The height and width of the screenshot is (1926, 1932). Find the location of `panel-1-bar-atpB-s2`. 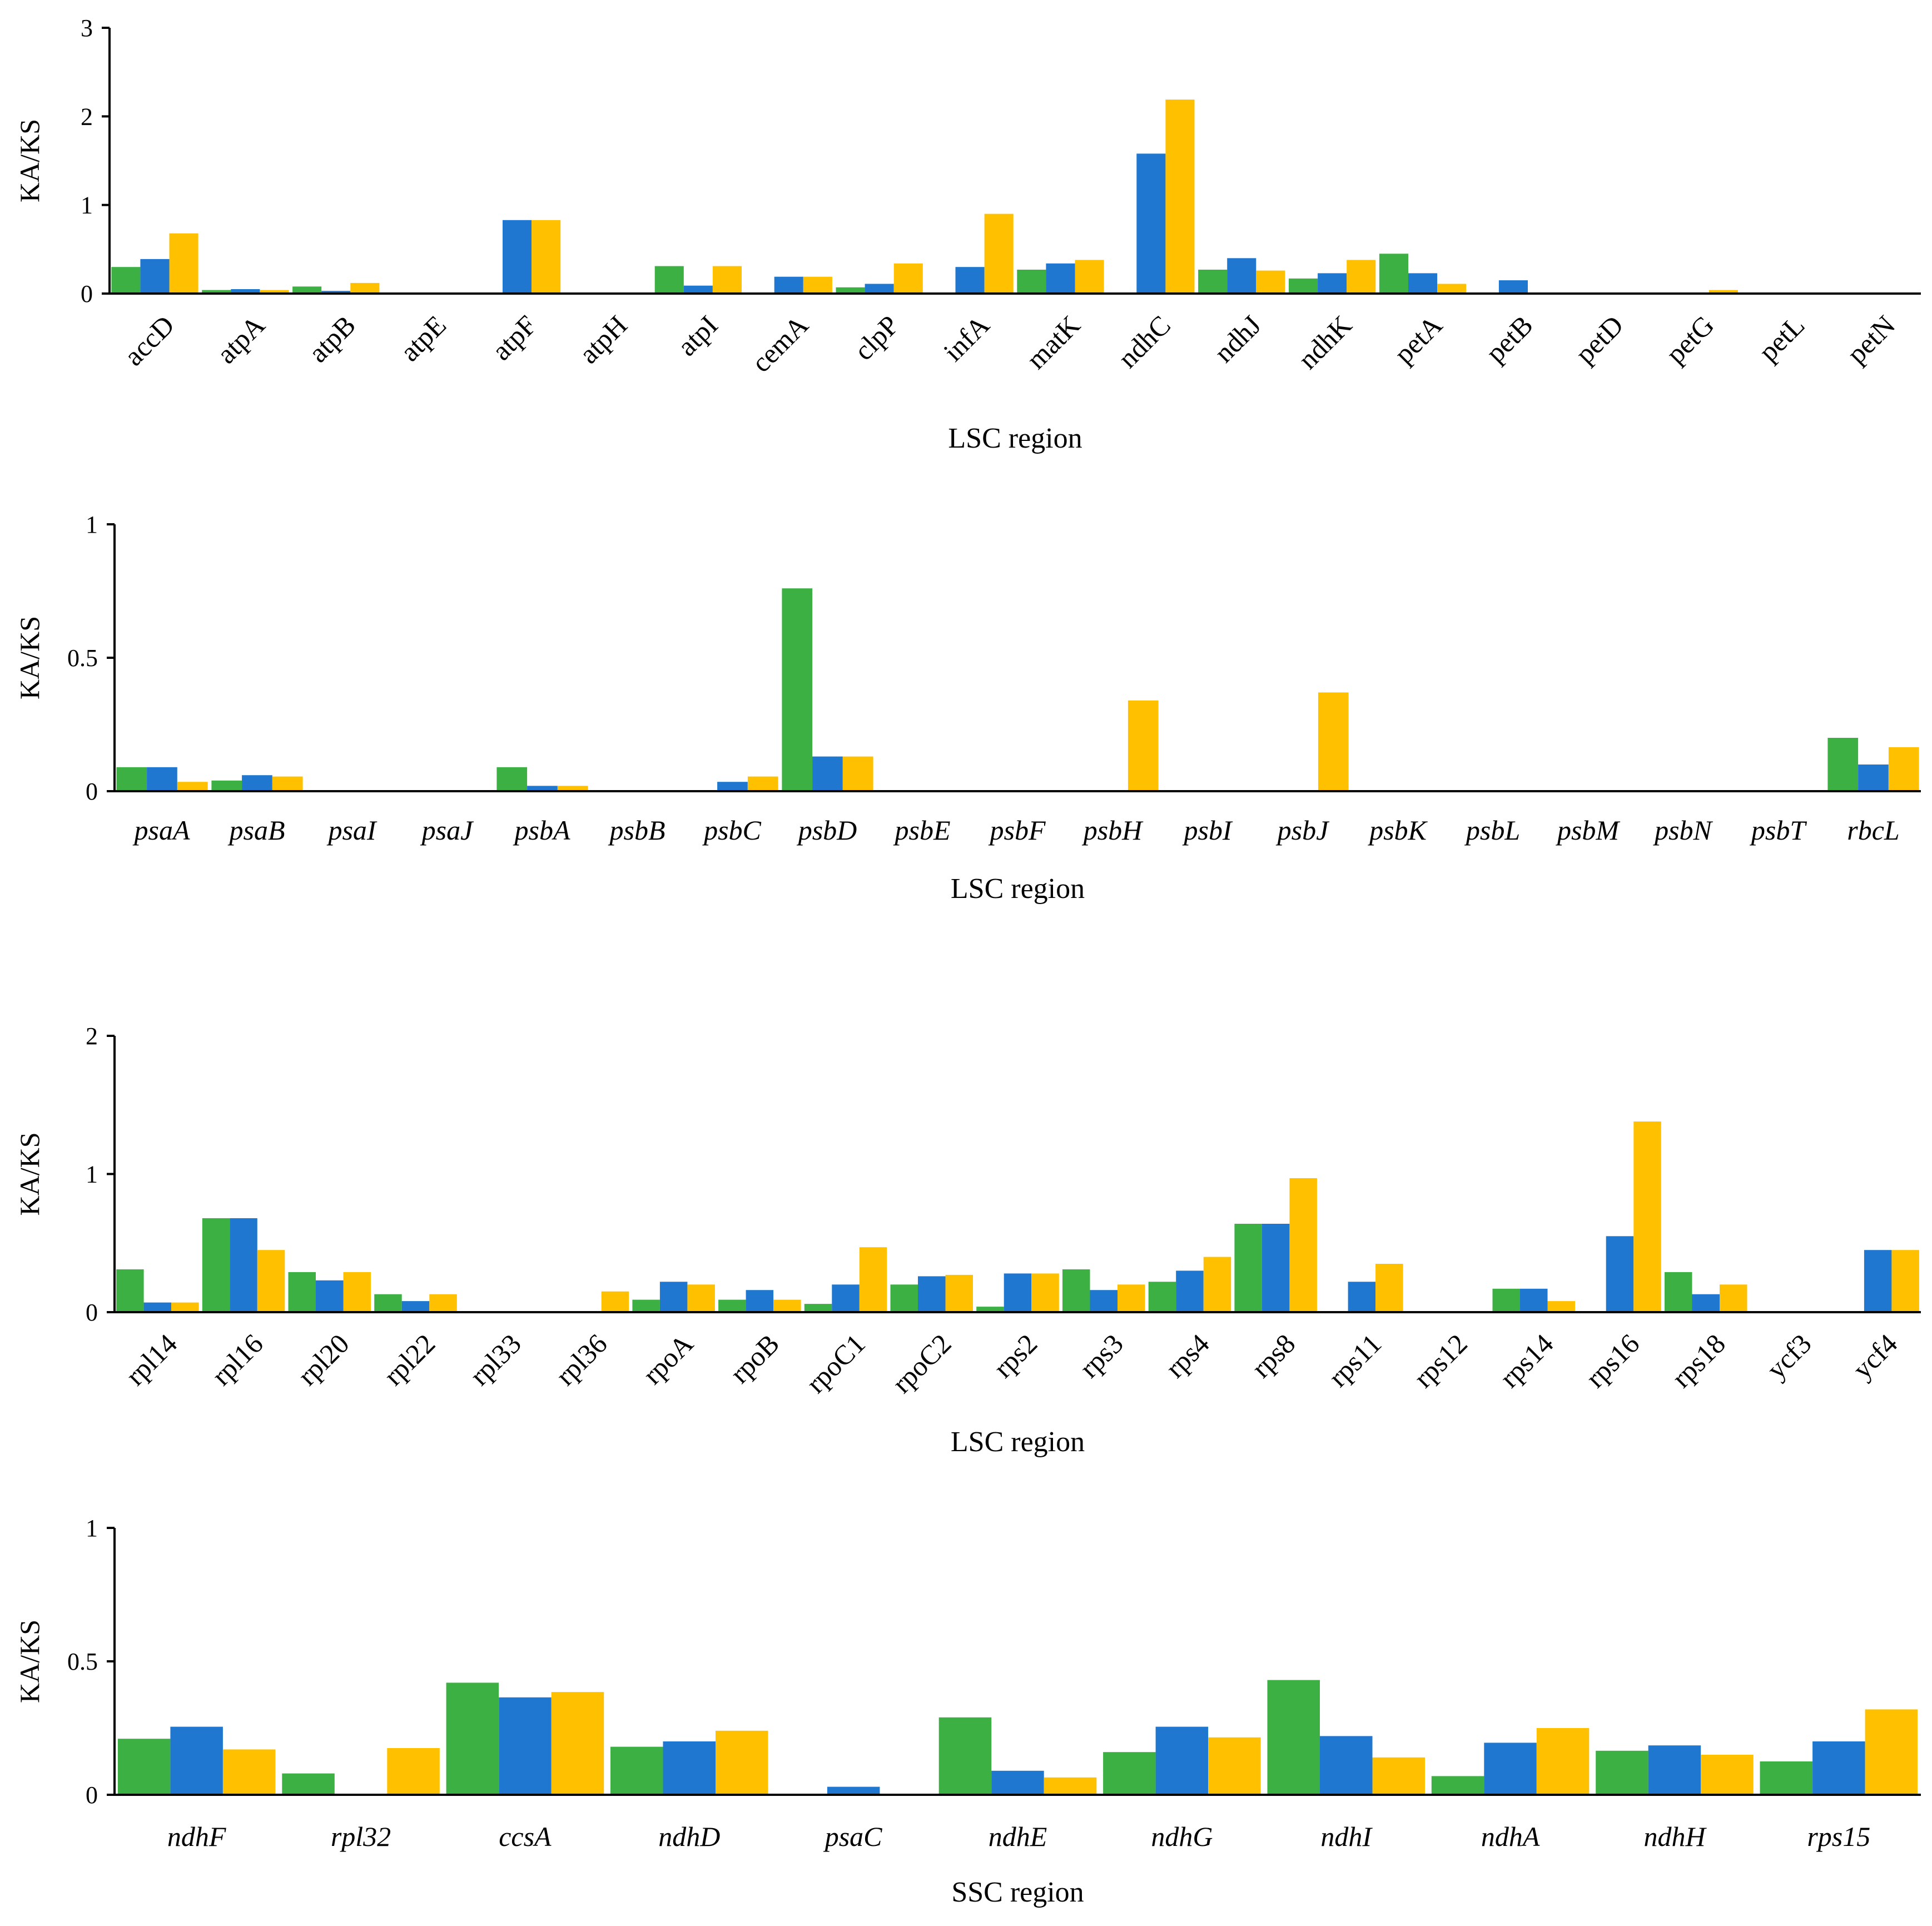

panel-1-bar-atpB-s2 is located at coordinates (336, 292).